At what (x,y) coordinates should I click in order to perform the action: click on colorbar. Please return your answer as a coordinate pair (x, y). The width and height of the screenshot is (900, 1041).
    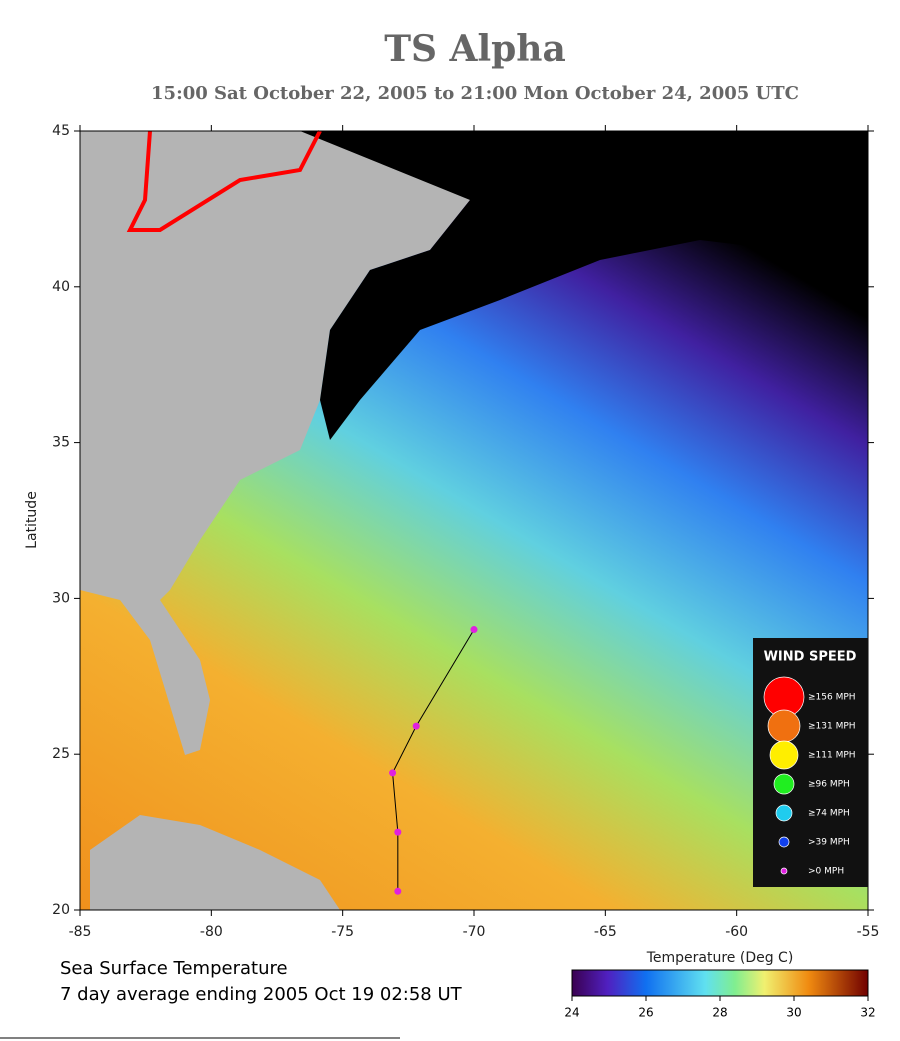
    Looking at the image, I should click on (720, 983).